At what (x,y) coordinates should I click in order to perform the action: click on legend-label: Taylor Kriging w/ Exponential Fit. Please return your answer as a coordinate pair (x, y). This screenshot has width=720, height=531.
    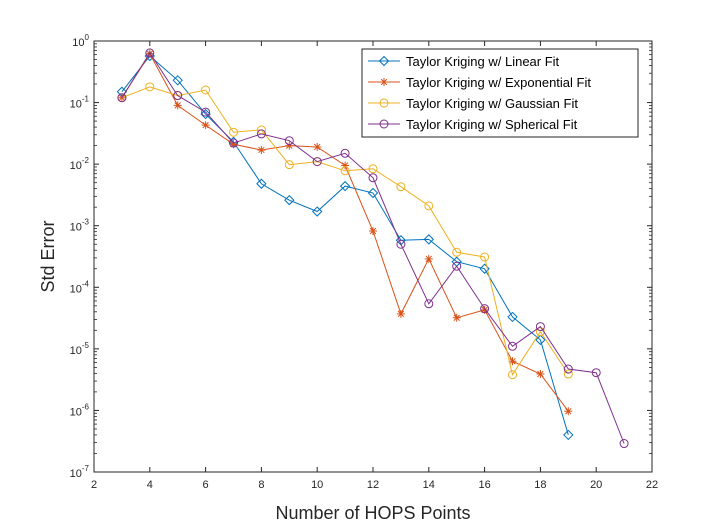
    Looking at the image, I should click on (498, 82).